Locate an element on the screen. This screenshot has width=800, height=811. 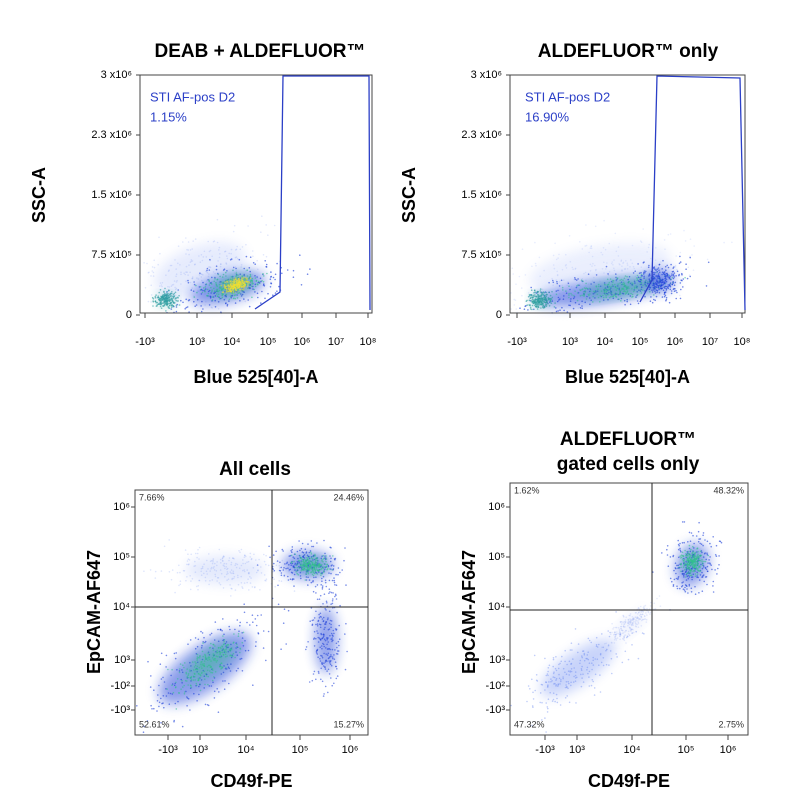
plot-frame is located at coordinates (251, 612).